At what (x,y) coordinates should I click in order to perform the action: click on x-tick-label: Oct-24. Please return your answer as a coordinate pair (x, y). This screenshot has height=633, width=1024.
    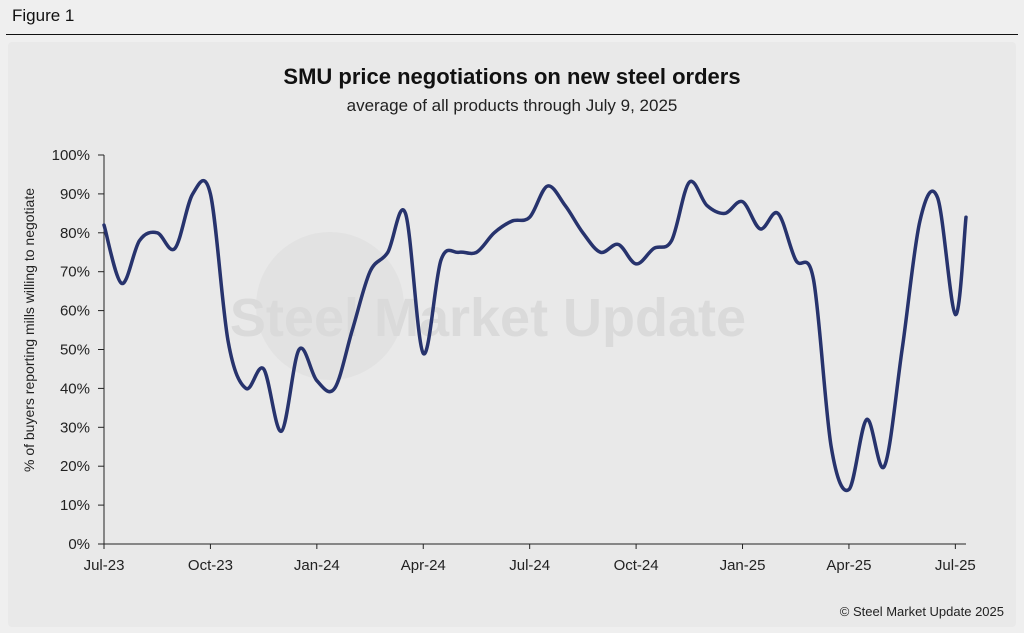
    Looking at the image, I should click on (636, 565).